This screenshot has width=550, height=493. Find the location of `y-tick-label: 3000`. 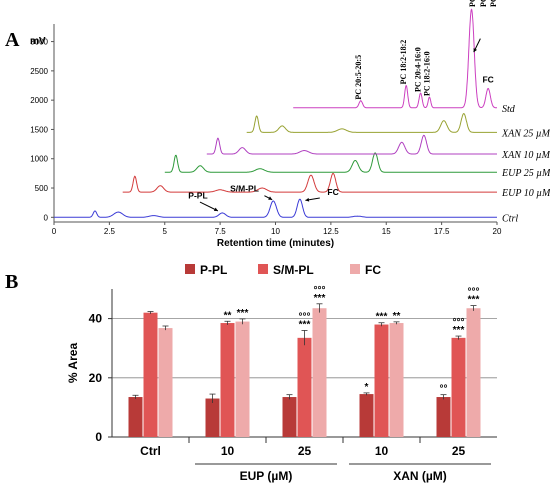

y-tick-label: 3000 is located at coordinates (39, 42).